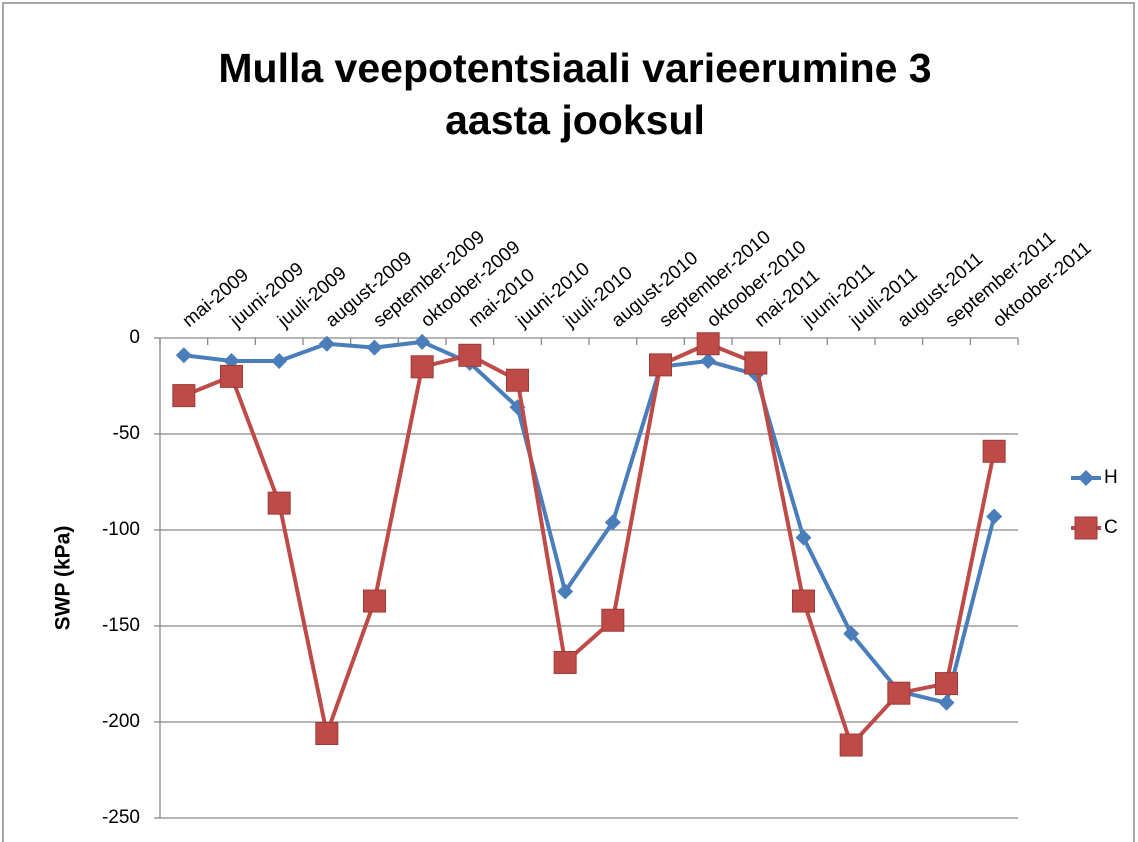  I want to click on y-tick-label: -100, so click(121, 529).